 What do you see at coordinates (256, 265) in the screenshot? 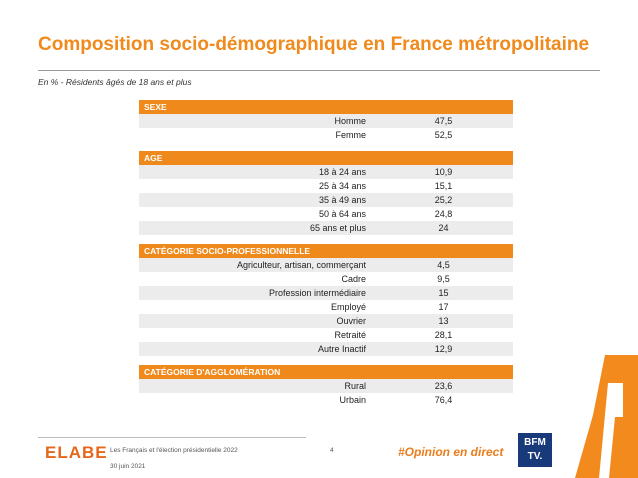
I see `row-label: Agriculteur, artisan, commerçant` at bounding box center [256, 265].